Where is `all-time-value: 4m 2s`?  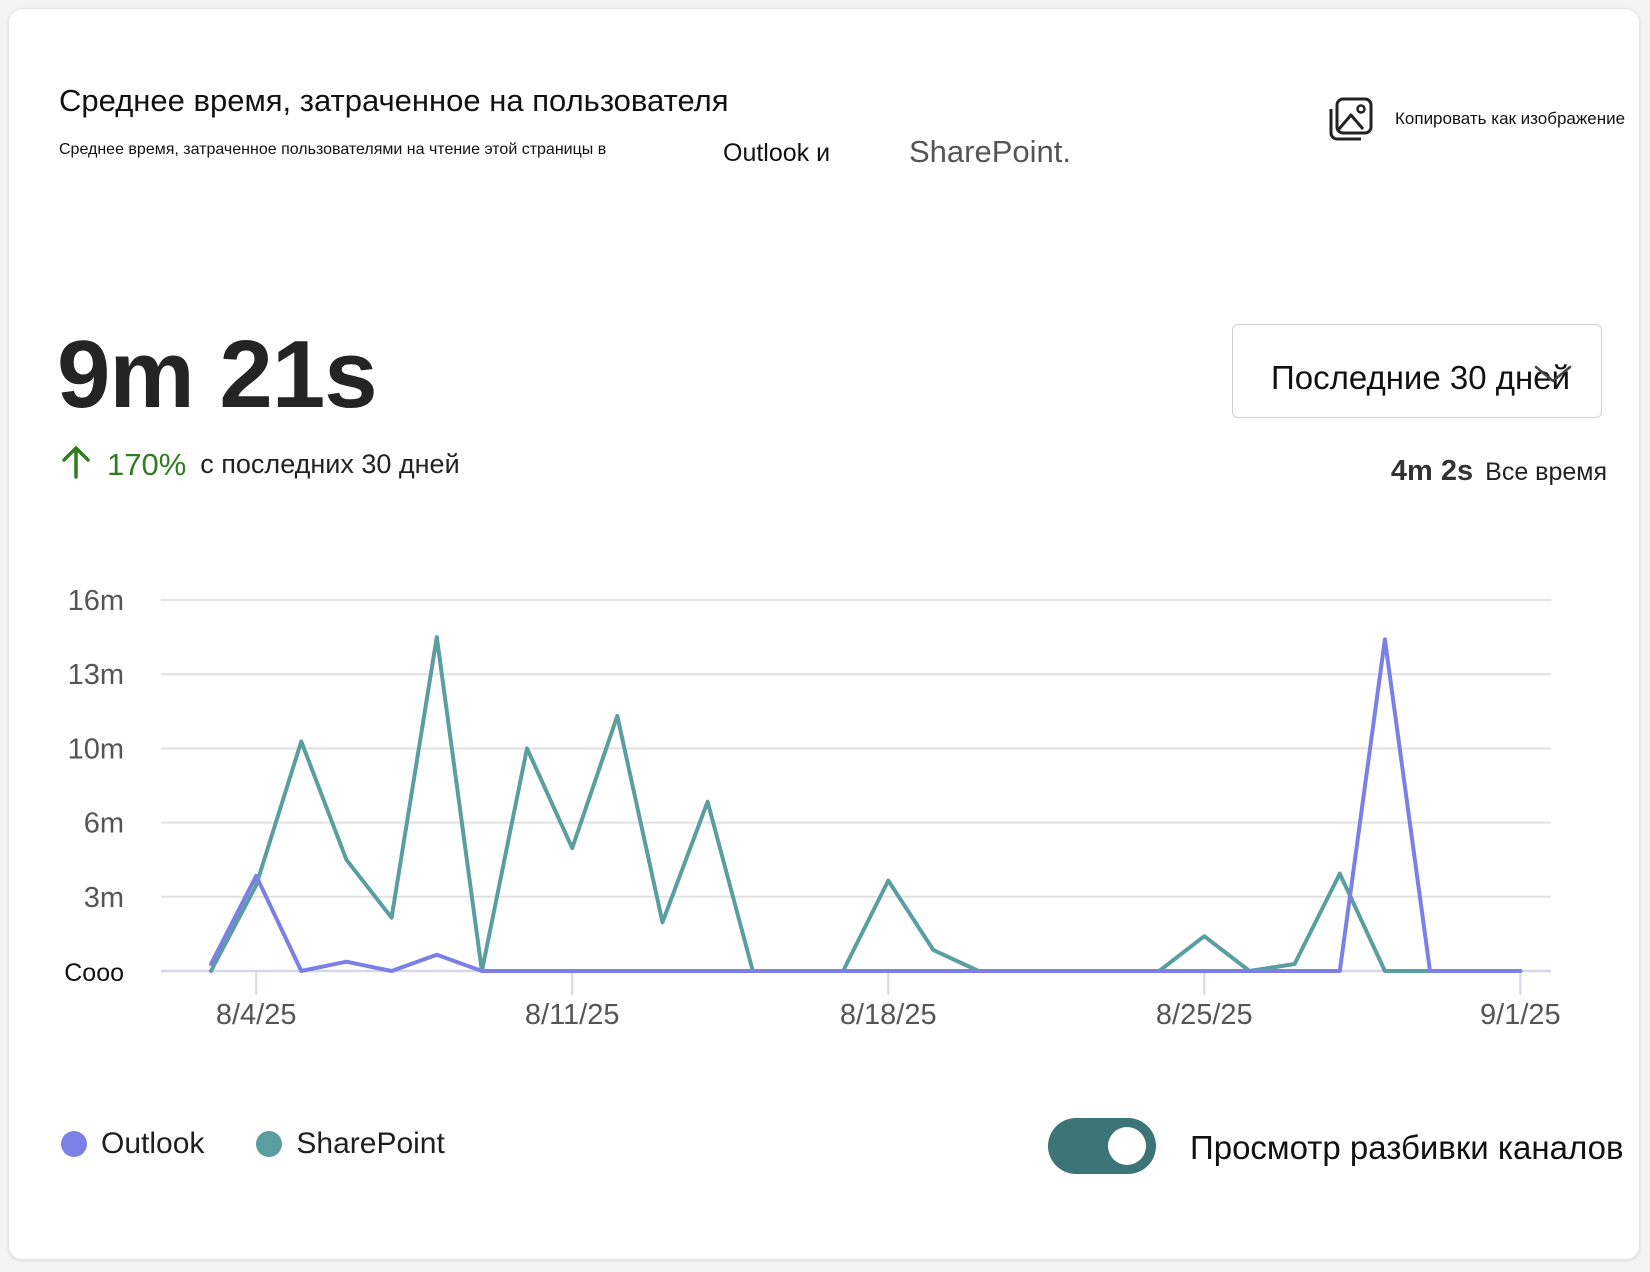
all-time-value: 4m 2s is located at coordinates (1432, 471).